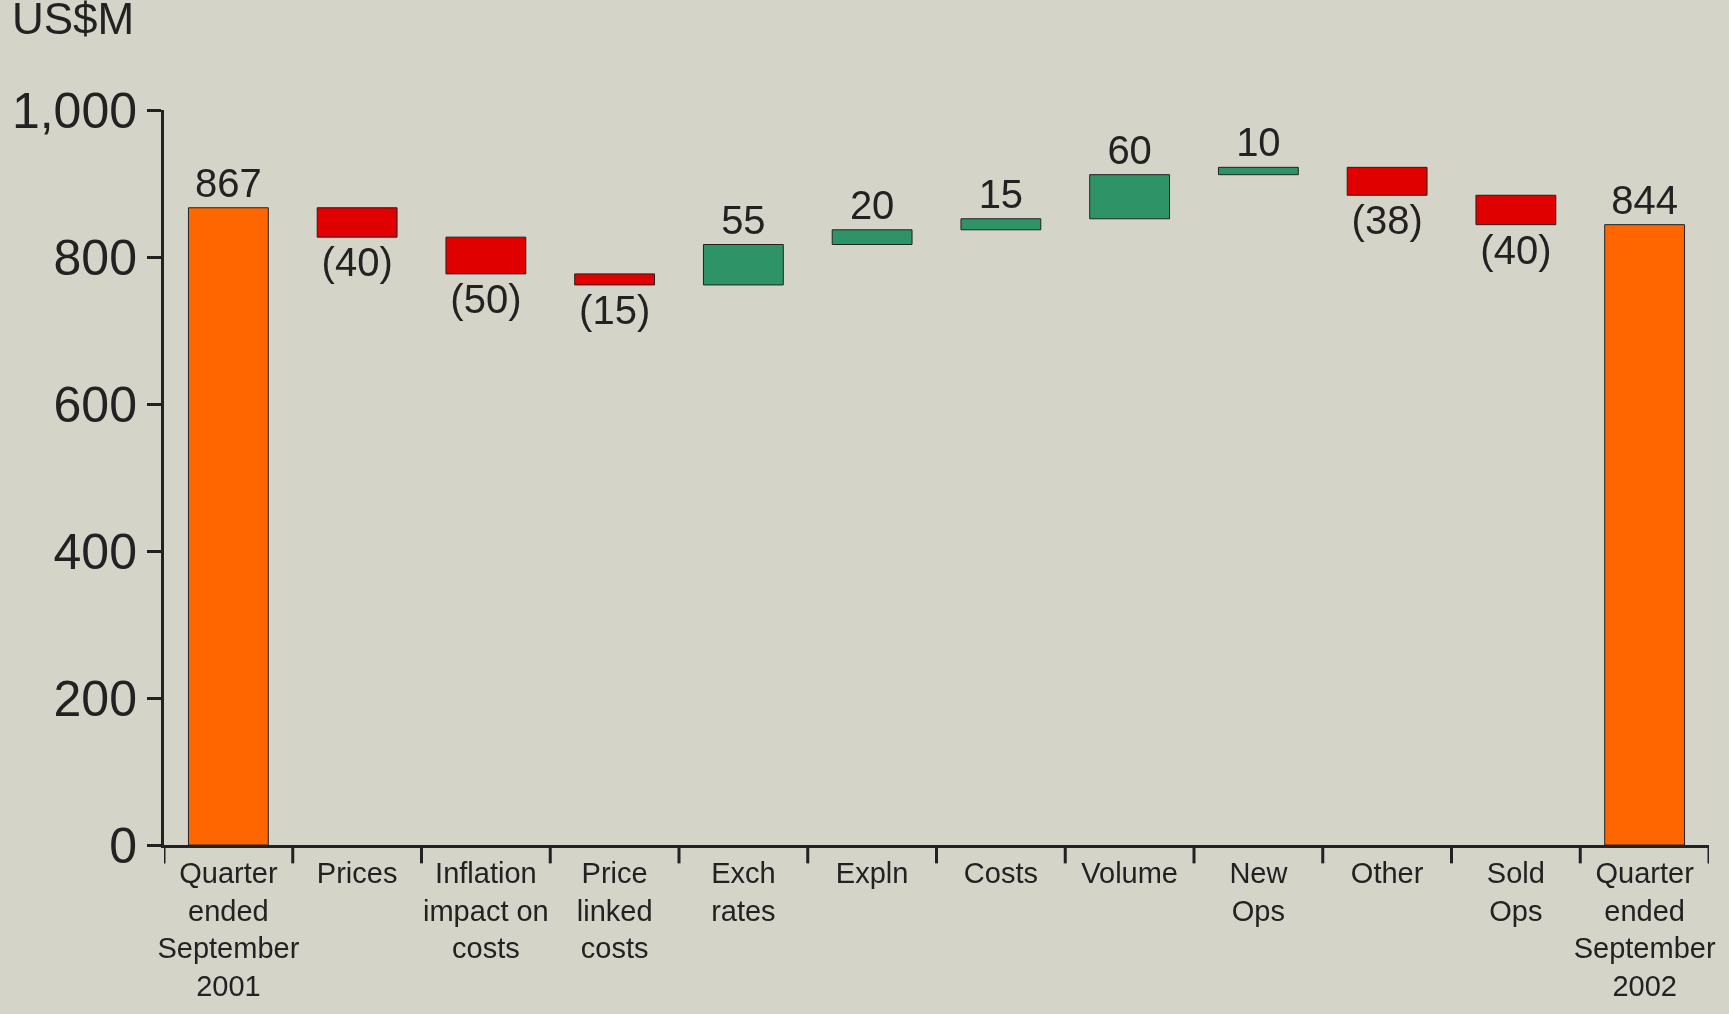 The image size is (1729, 1014). I want to click on data-label: 55, so click(743, 219).